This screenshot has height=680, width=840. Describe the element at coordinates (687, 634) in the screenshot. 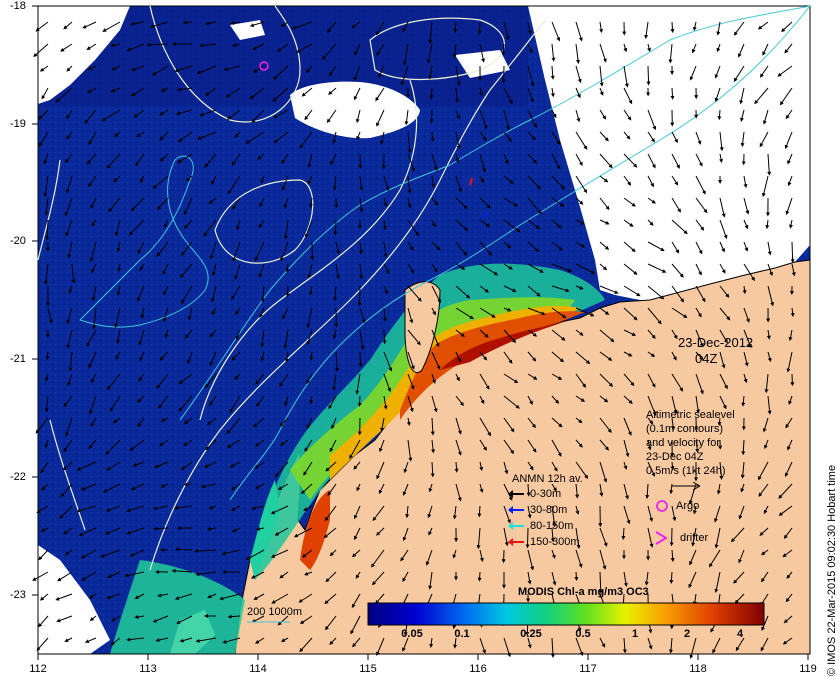

I see `colorbar-label: 2` at that location.